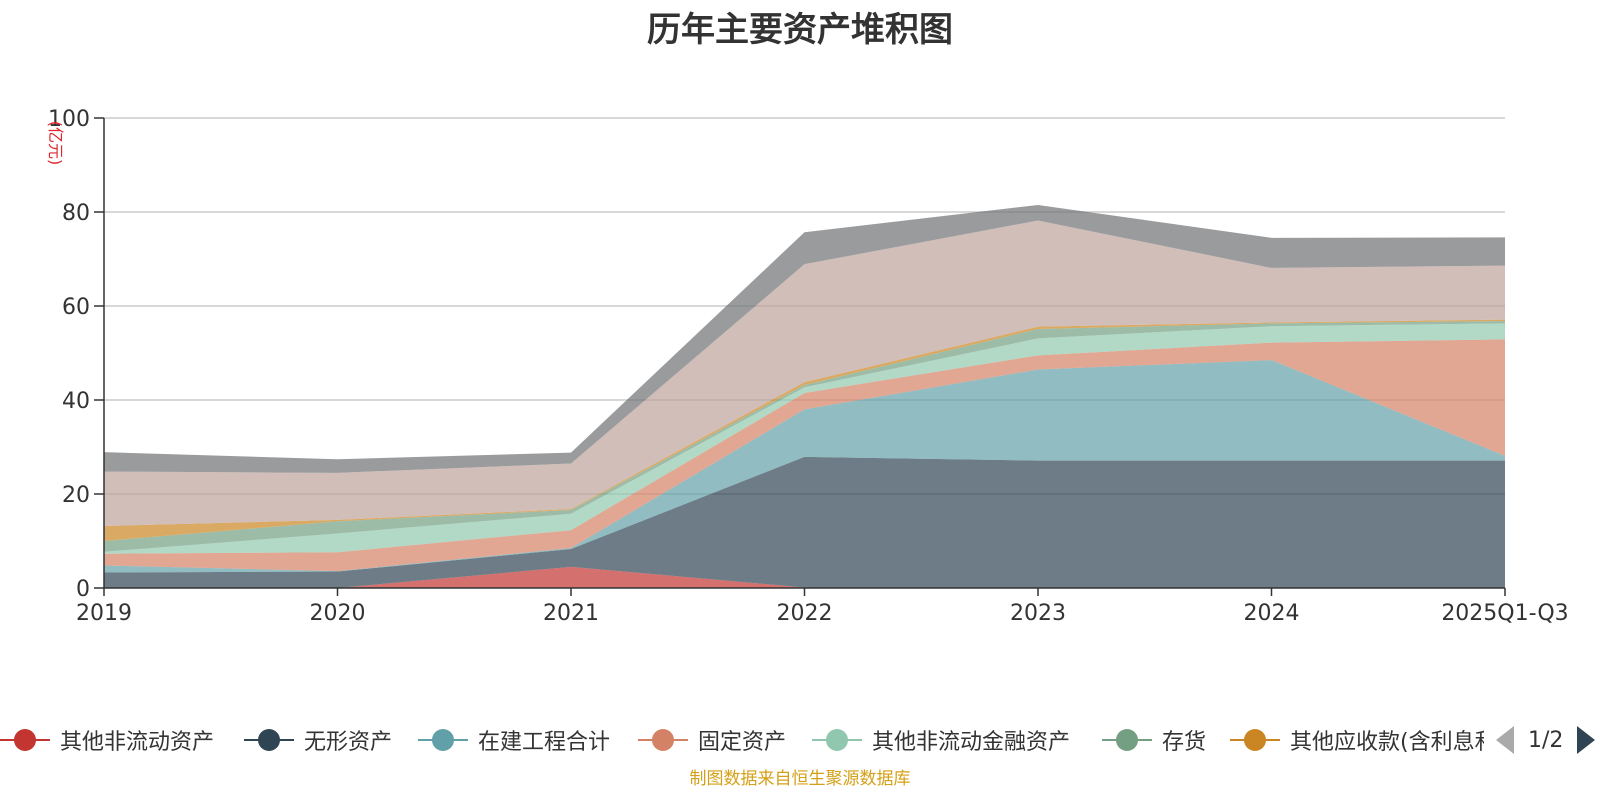 This screenshot has width=1600, height=800. I want to click on legend-pager: 1/2, so click(1546, 740).